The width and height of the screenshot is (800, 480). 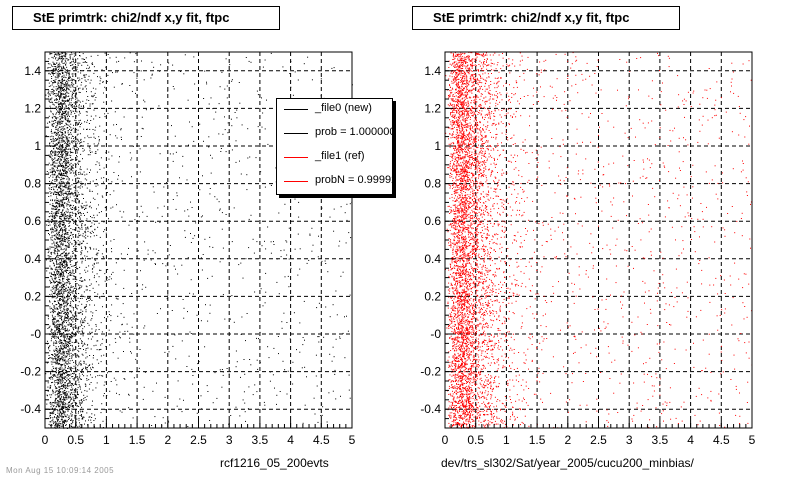 I want to click on chart-title-text: StE primtrk: chi2/ndf x,y fit, ftpc, so click(x=131, y=17).